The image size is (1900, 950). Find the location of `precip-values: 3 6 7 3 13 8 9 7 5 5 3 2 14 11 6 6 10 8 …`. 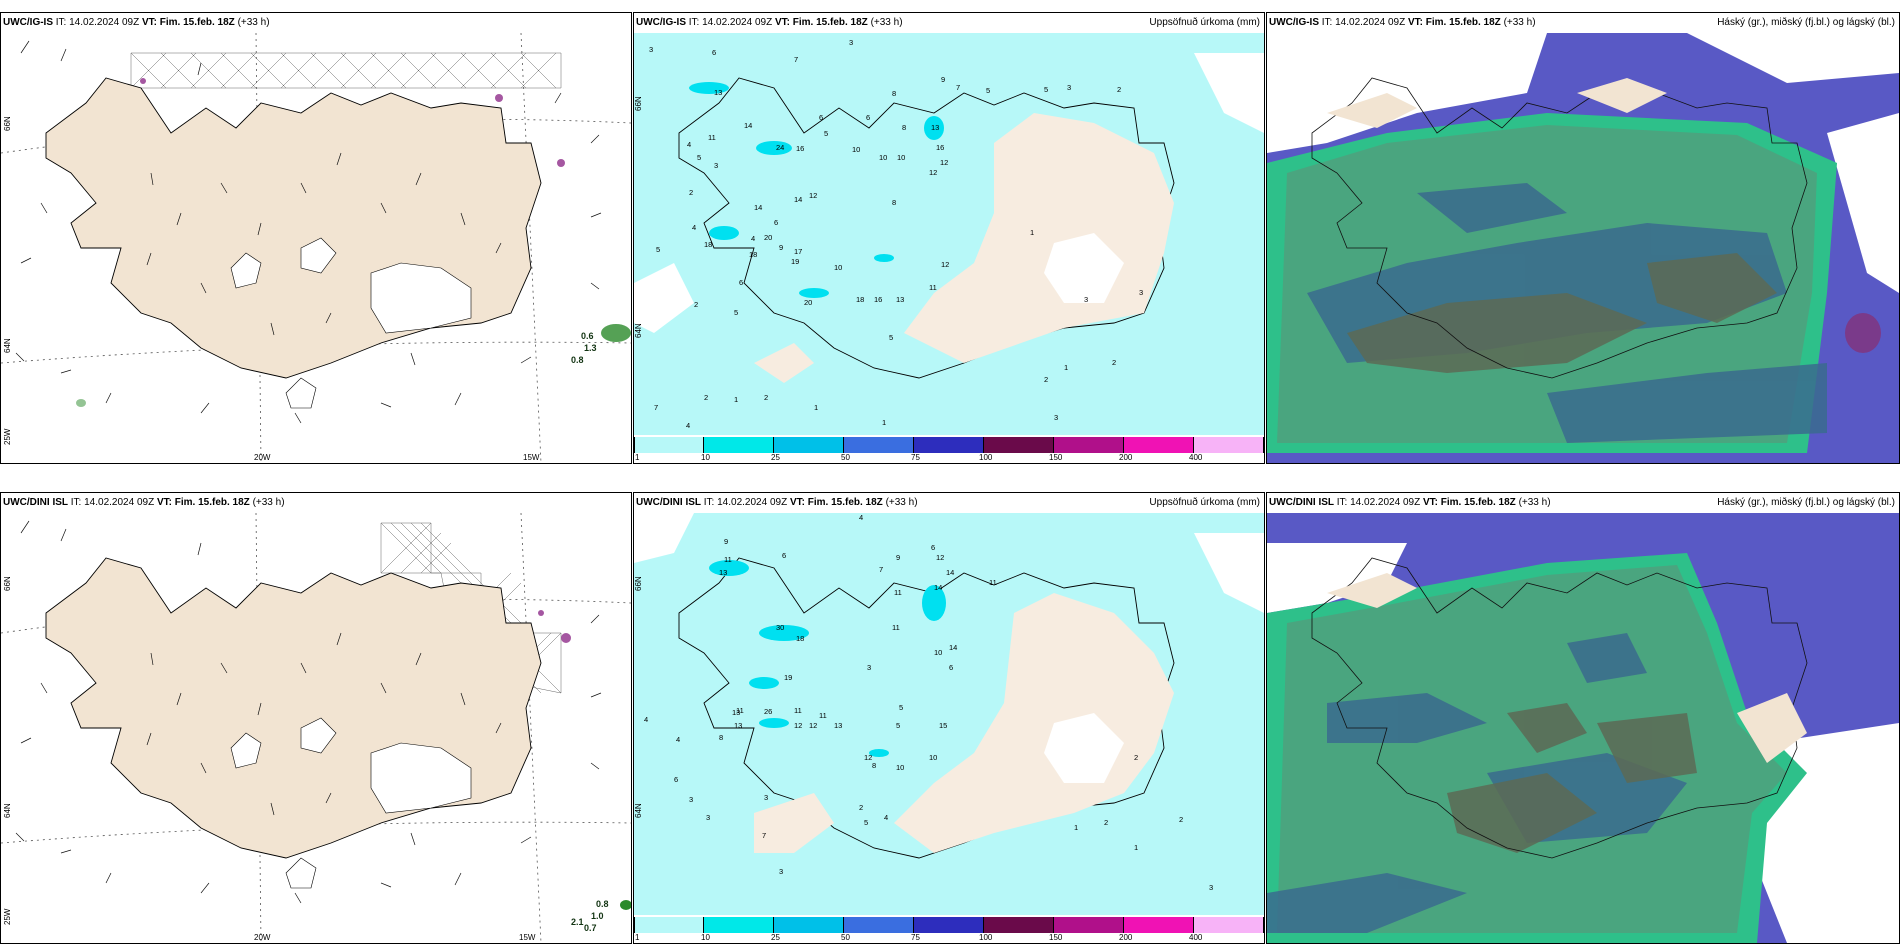

precip-values: 3 6 7 3 13 8 9 7 5 5 3 2 14 11 6 6 10 8 … is located at coordinates (896, 234).